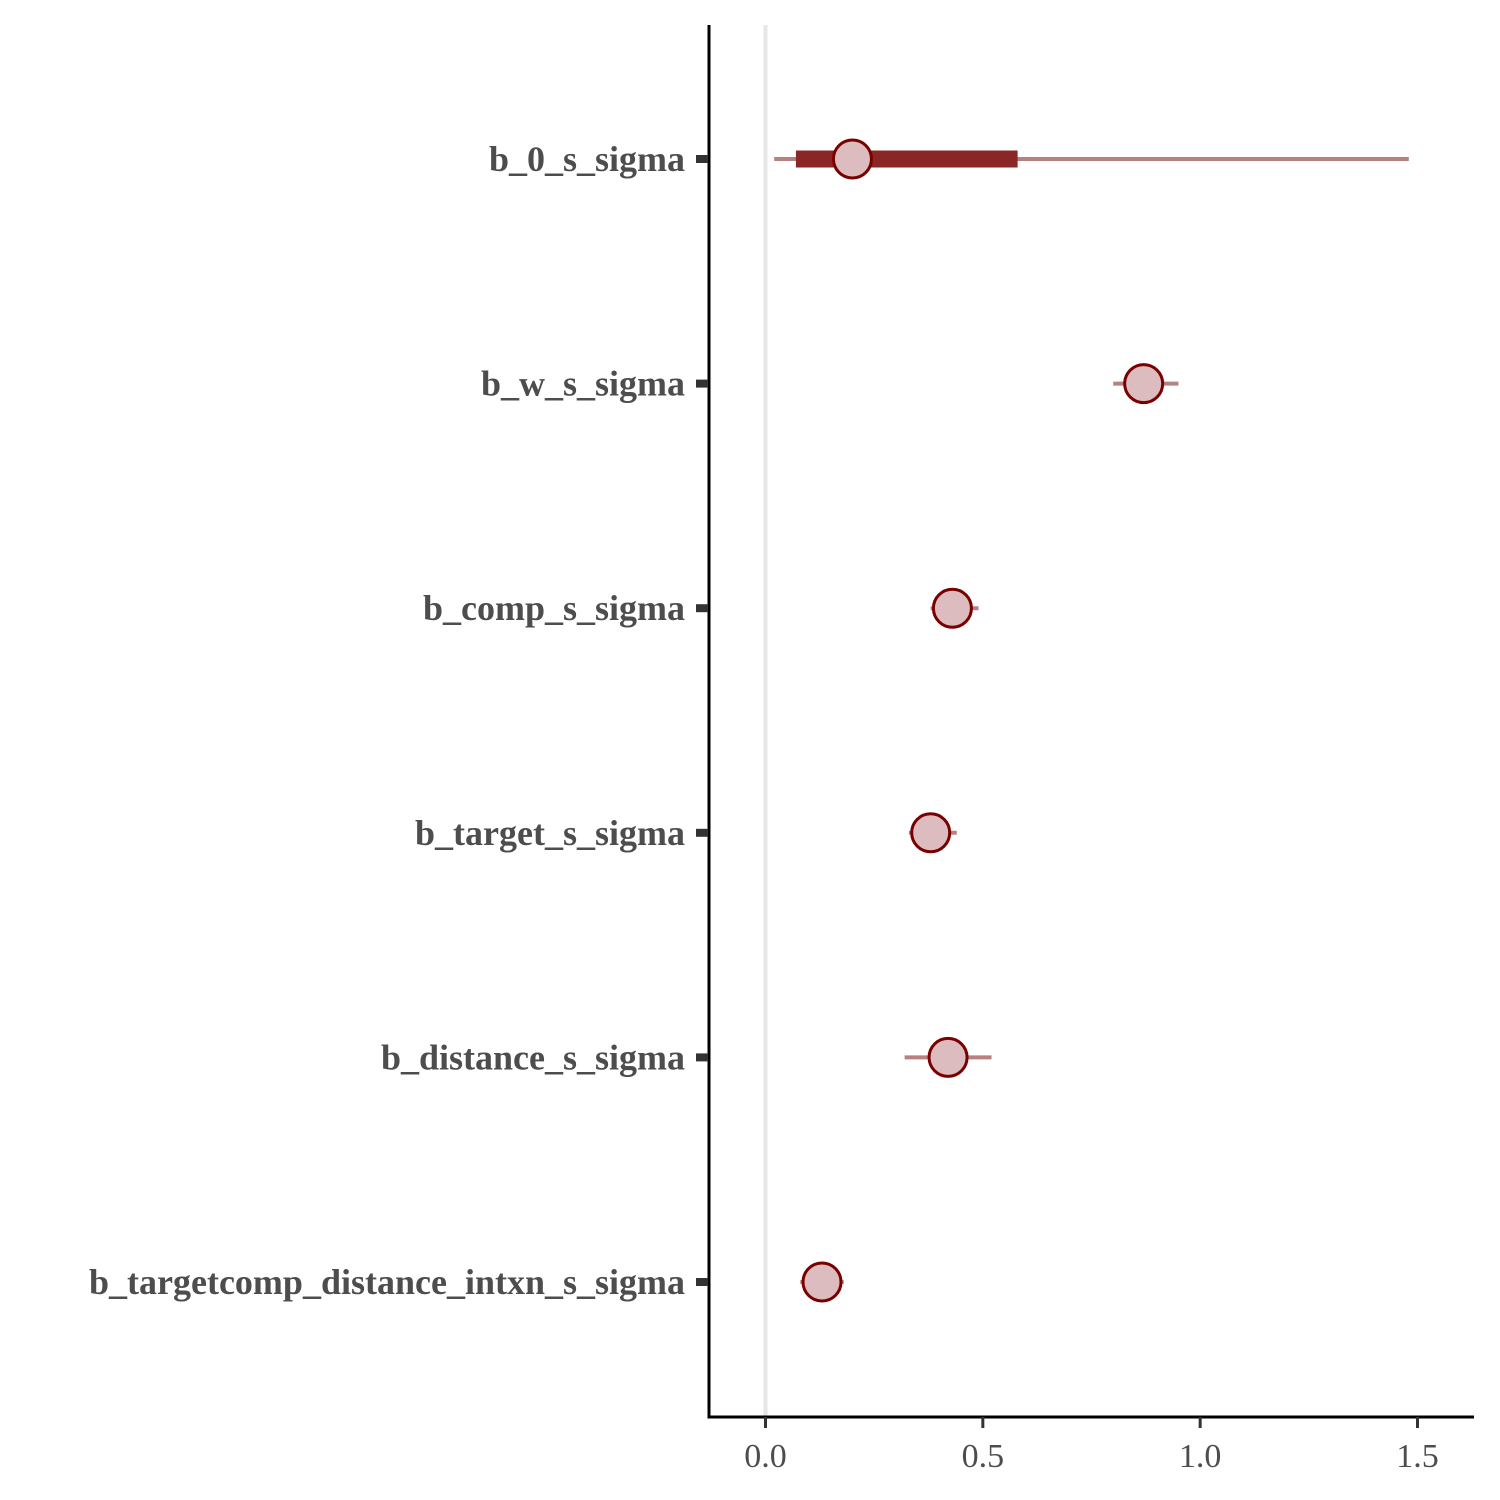 The width and height of the screenshot is (1500, 1500). Describe the element at coordinates (765, 1456) in the screenshot. I see `x-tick-label: 0.0` at that location.